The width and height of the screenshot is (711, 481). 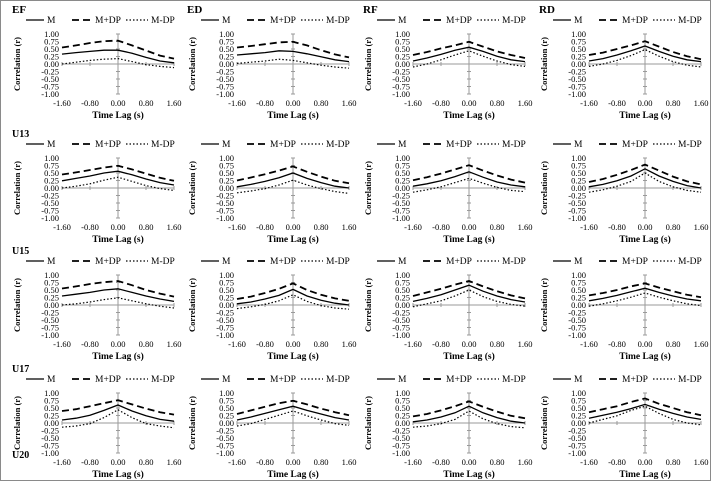 What do you see at coordinates (469, 290) in the screenshot?
I see `series-line-mplusdp-u17-rf` at bounding box center [469, 290].